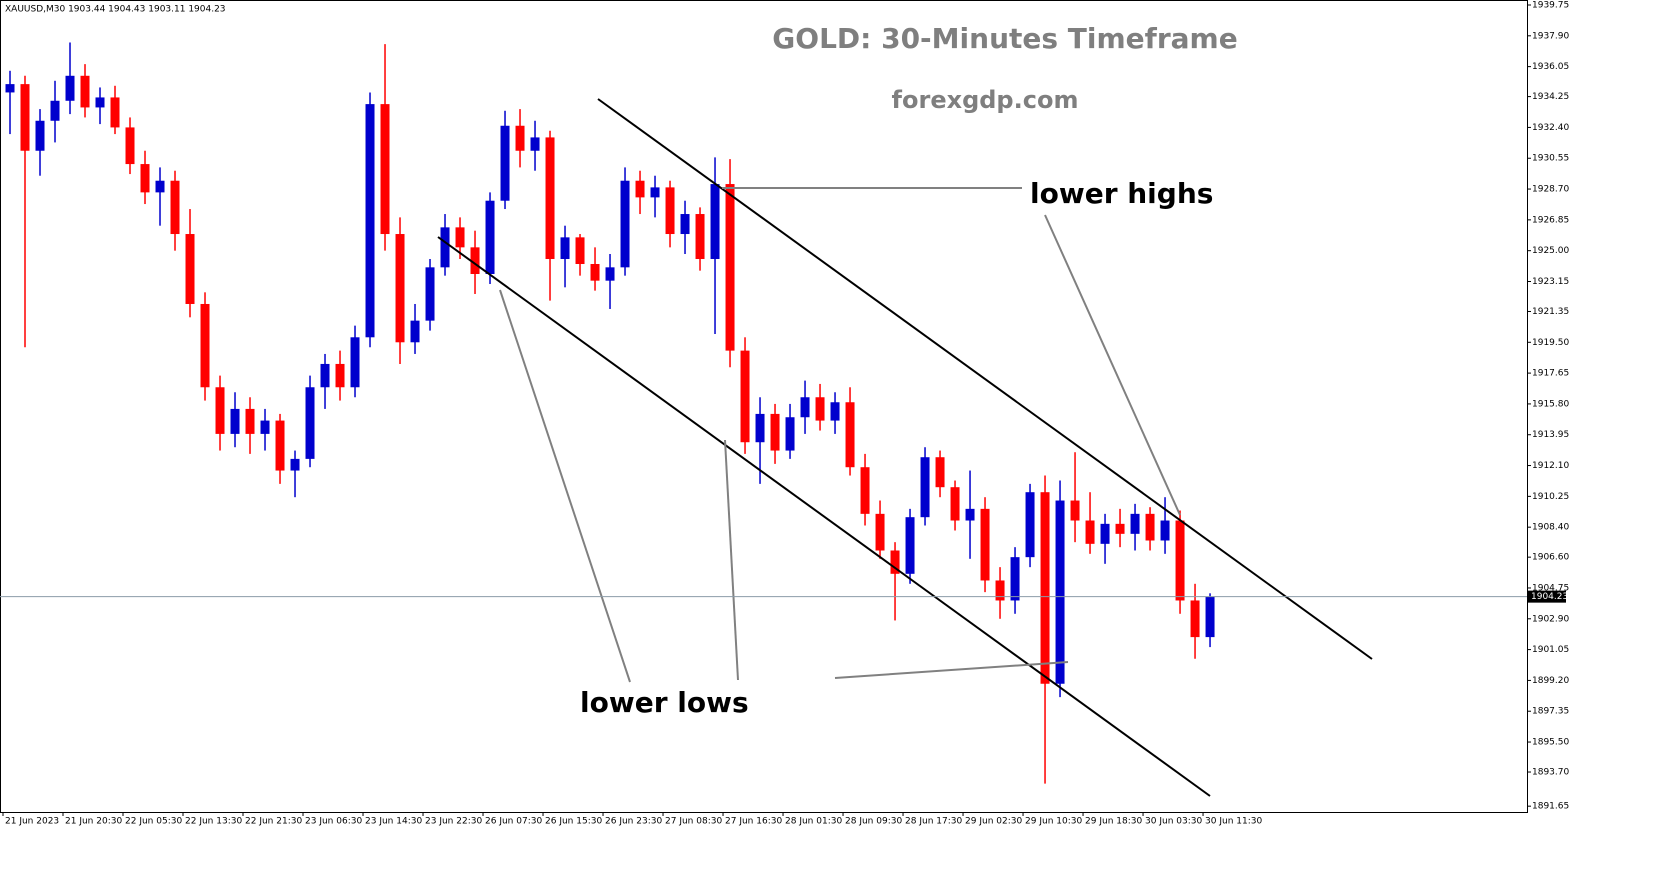  Describe the element at coordinates (633, 822) in the screenshot. I see `x-tick-label: 26 Jun 23:30` at that location.